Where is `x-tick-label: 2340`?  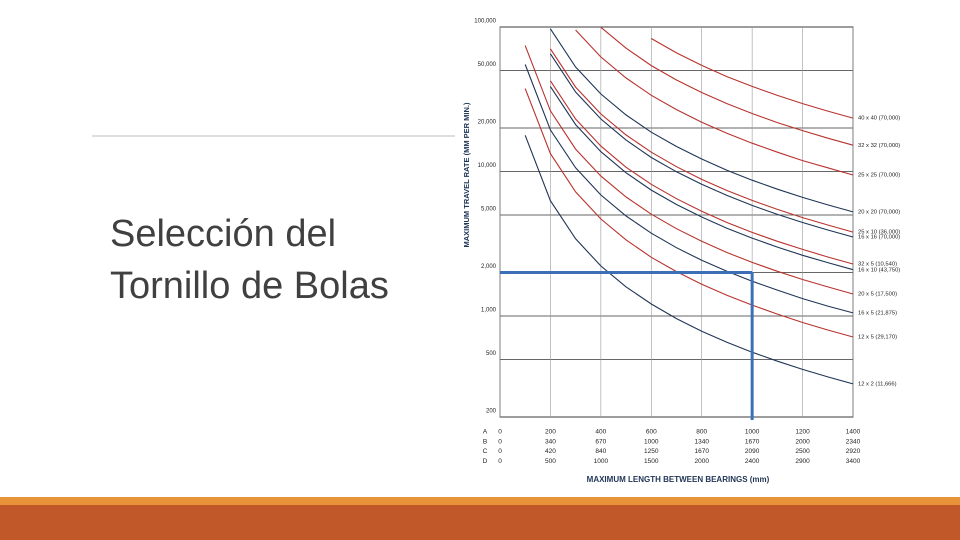 x-tick-label: 2340 is located at coordinates (853, 441).